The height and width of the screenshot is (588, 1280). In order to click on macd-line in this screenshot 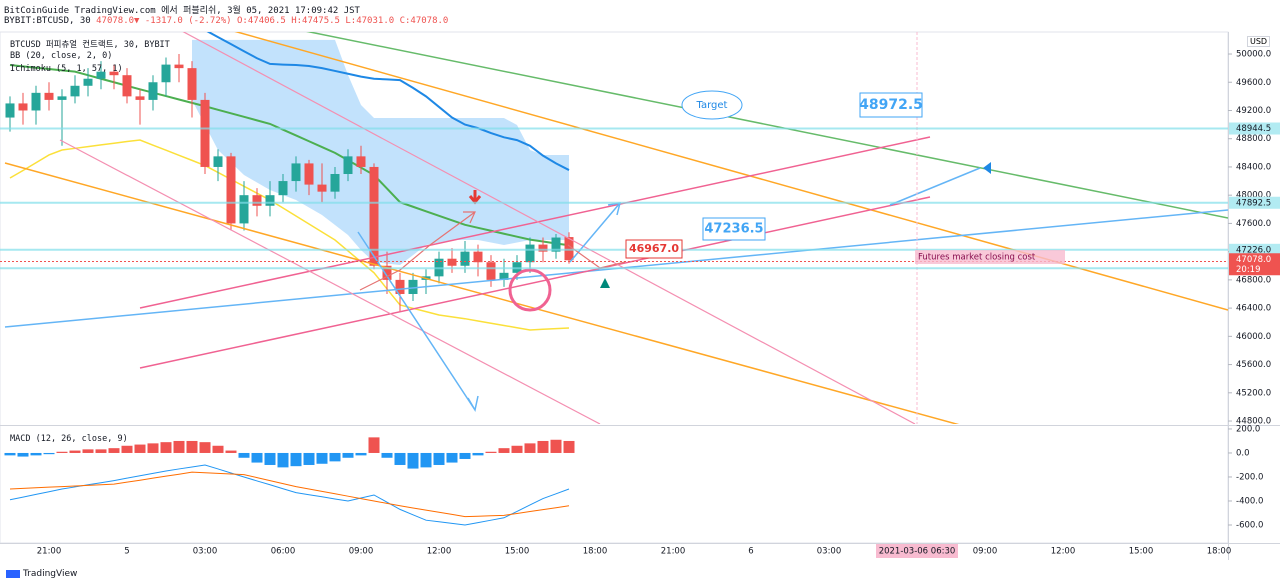, I will do `click(289, 494)`.